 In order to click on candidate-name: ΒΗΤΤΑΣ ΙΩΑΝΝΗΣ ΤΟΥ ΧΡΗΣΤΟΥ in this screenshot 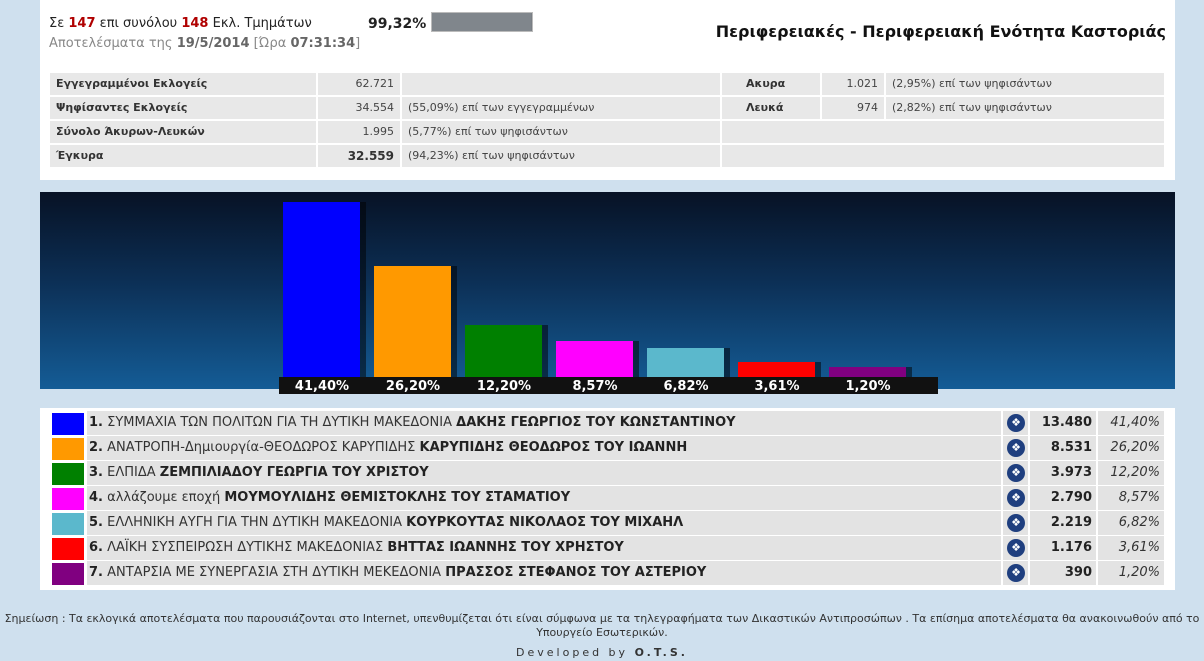, I will do `click(505, 547)`.